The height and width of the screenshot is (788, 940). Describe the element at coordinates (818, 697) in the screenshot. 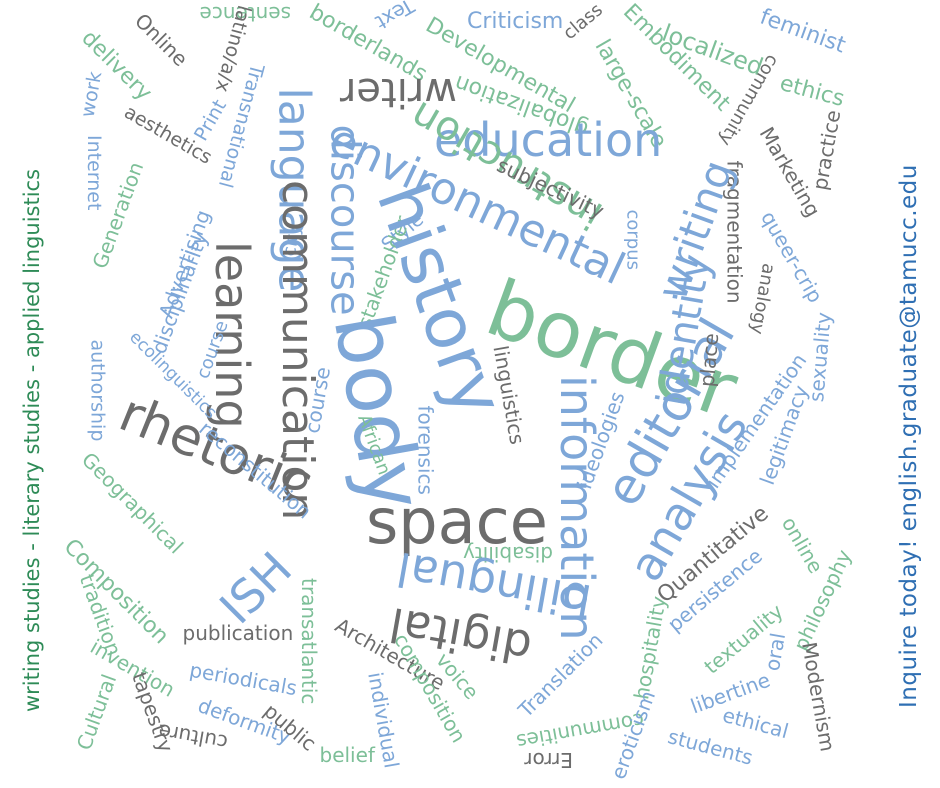

I see `word: Modernism` at that location.